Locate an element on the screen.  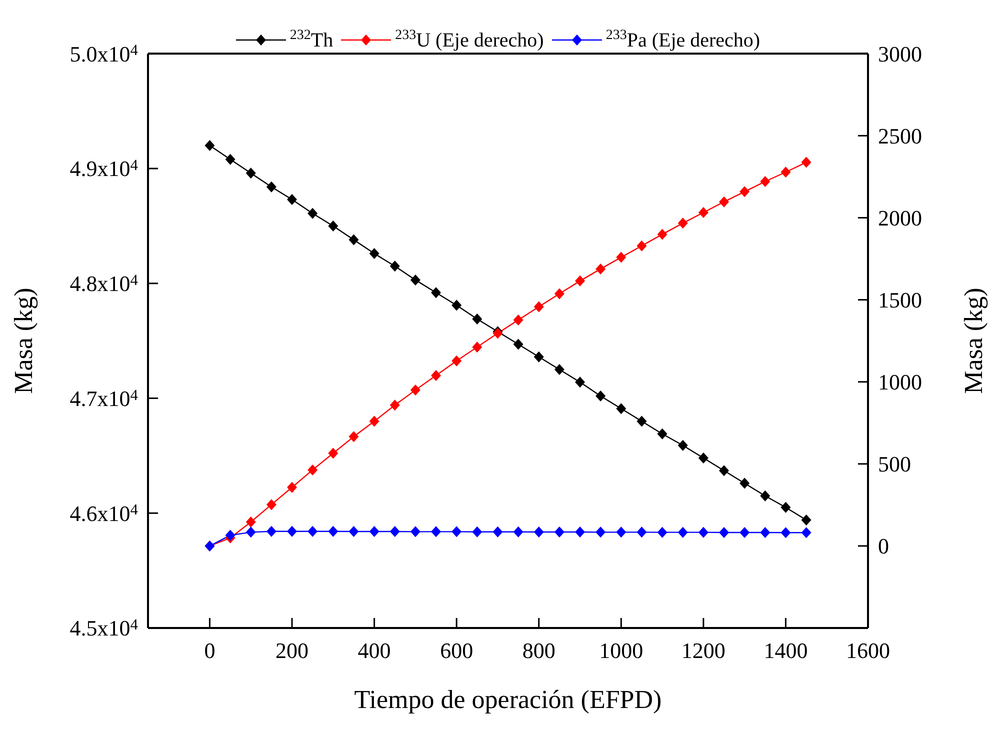
x-tick-label: 0 is located at coordinates (210, 650).